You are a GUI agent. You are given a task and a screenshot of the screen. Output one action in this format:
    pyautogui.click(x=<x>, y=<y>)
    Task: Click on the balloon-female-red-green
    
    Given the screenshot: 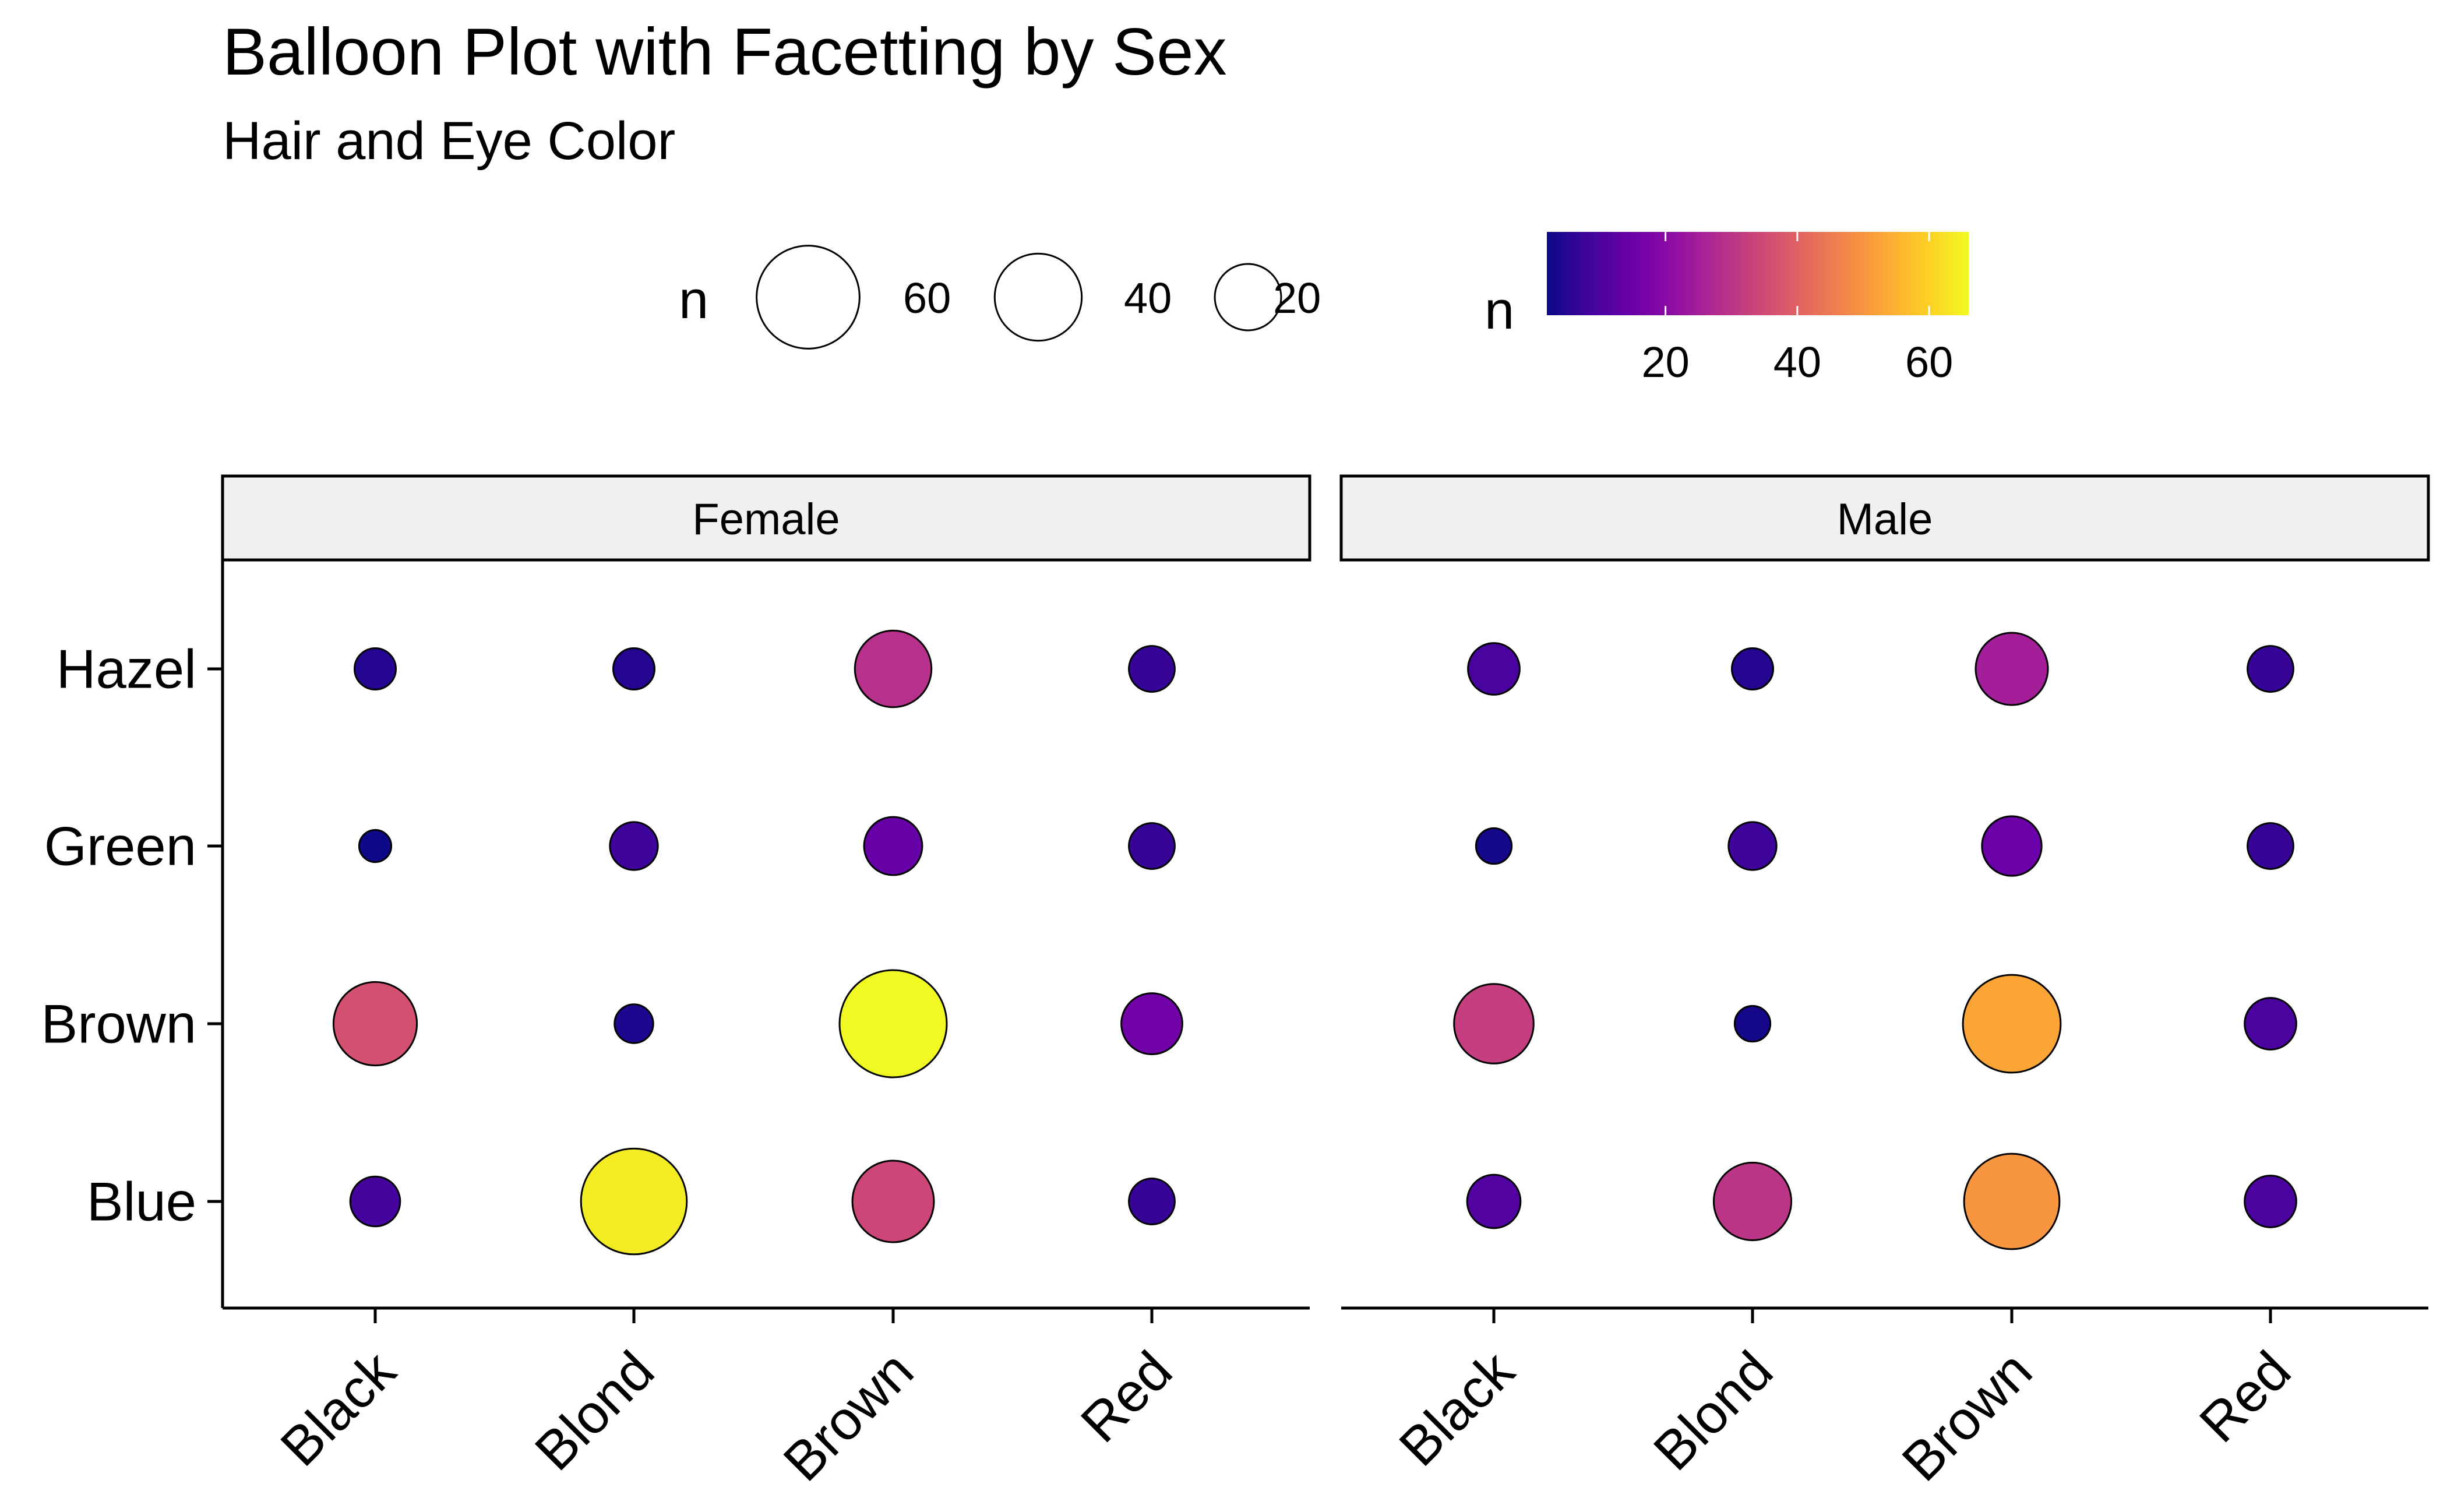 What is the action you would take?
    pyautogui.click(x=1152, y=846)
    